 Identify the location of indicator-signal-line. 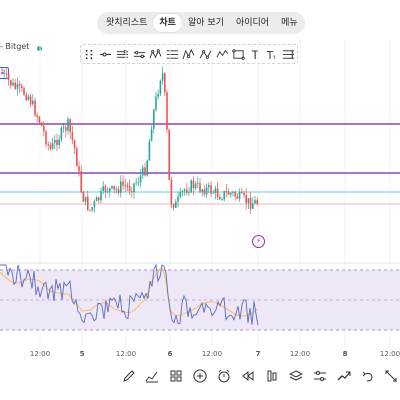
(129, 292).